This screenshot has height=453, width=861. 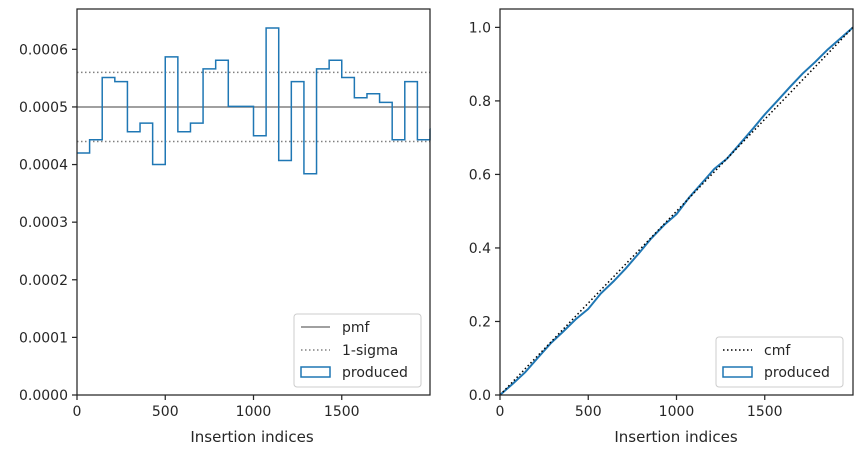 What do you see at coordinates (480, 28) in the screenshot?
I see `y-tick-label: 1.0` at bounding box center [480, 28].